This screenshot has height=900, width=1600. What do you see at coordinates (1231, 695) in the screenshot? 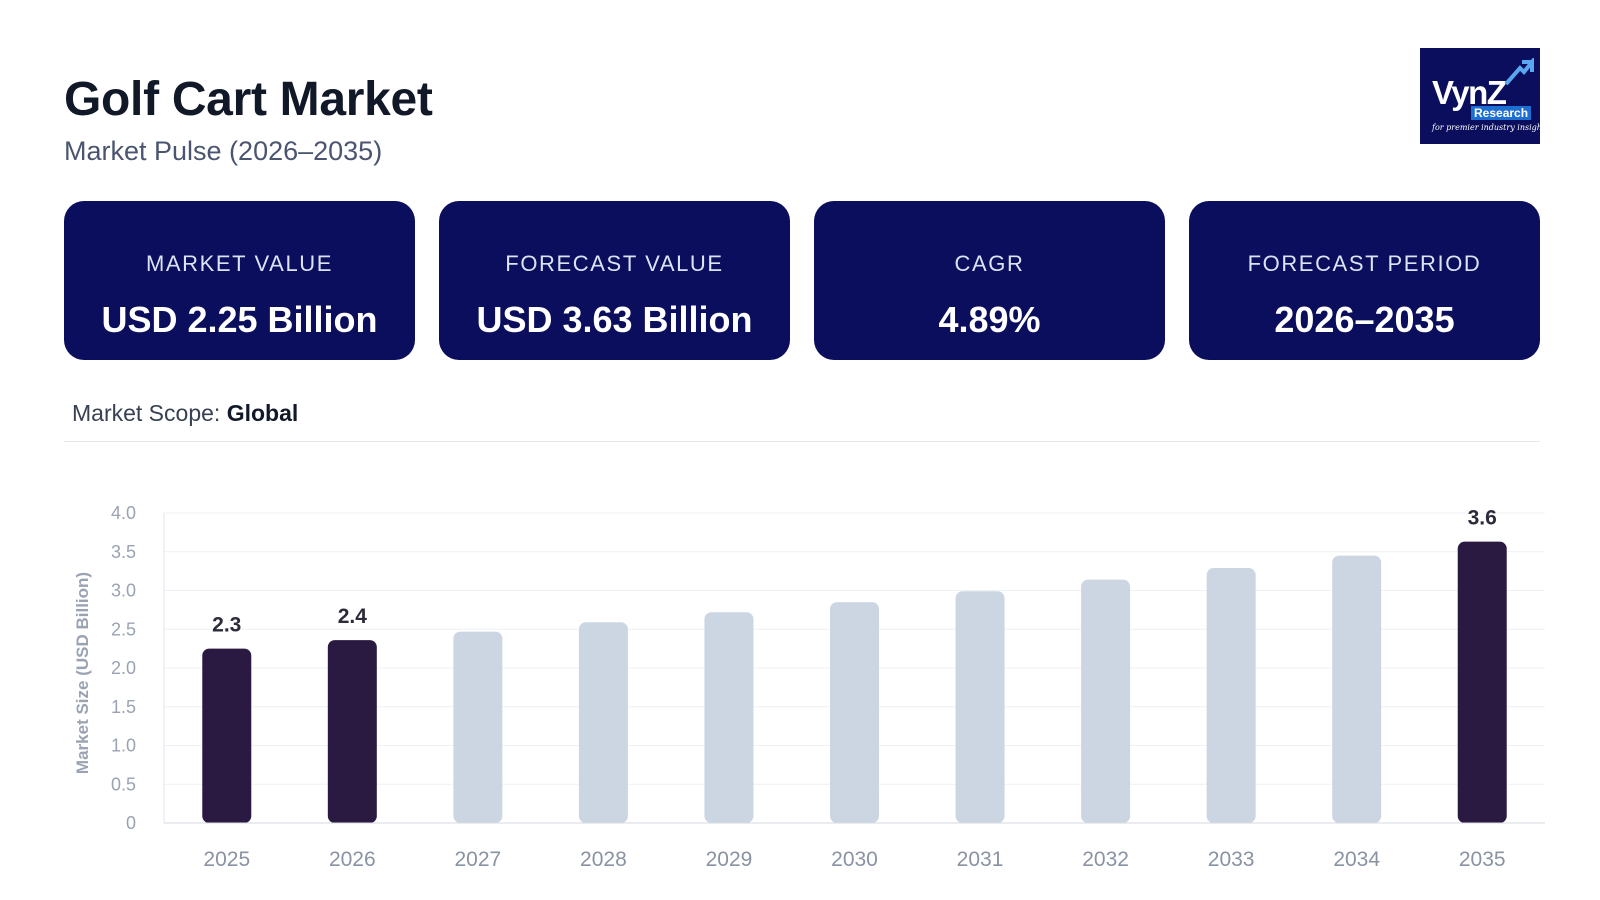
I see `bar-2033` at bounding box center [1231, 695].